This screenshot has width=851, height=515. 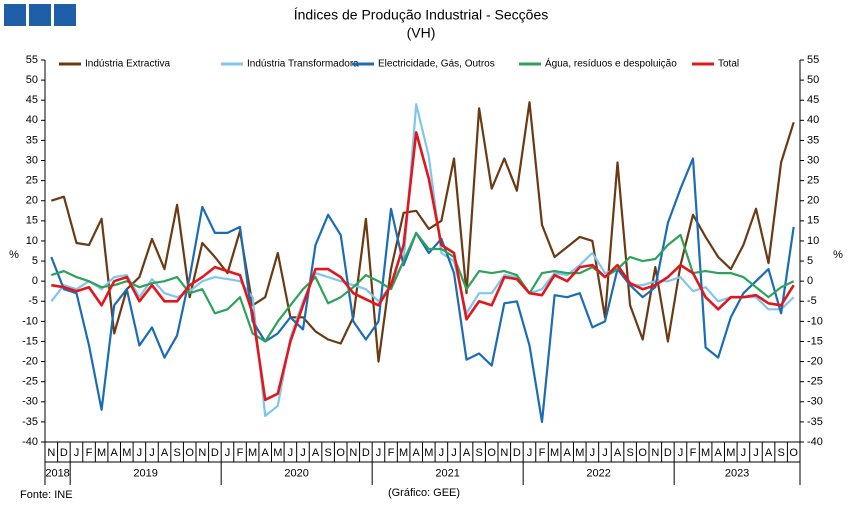 I want to click on y-tick-label: -30, so click(x=30, y=402).